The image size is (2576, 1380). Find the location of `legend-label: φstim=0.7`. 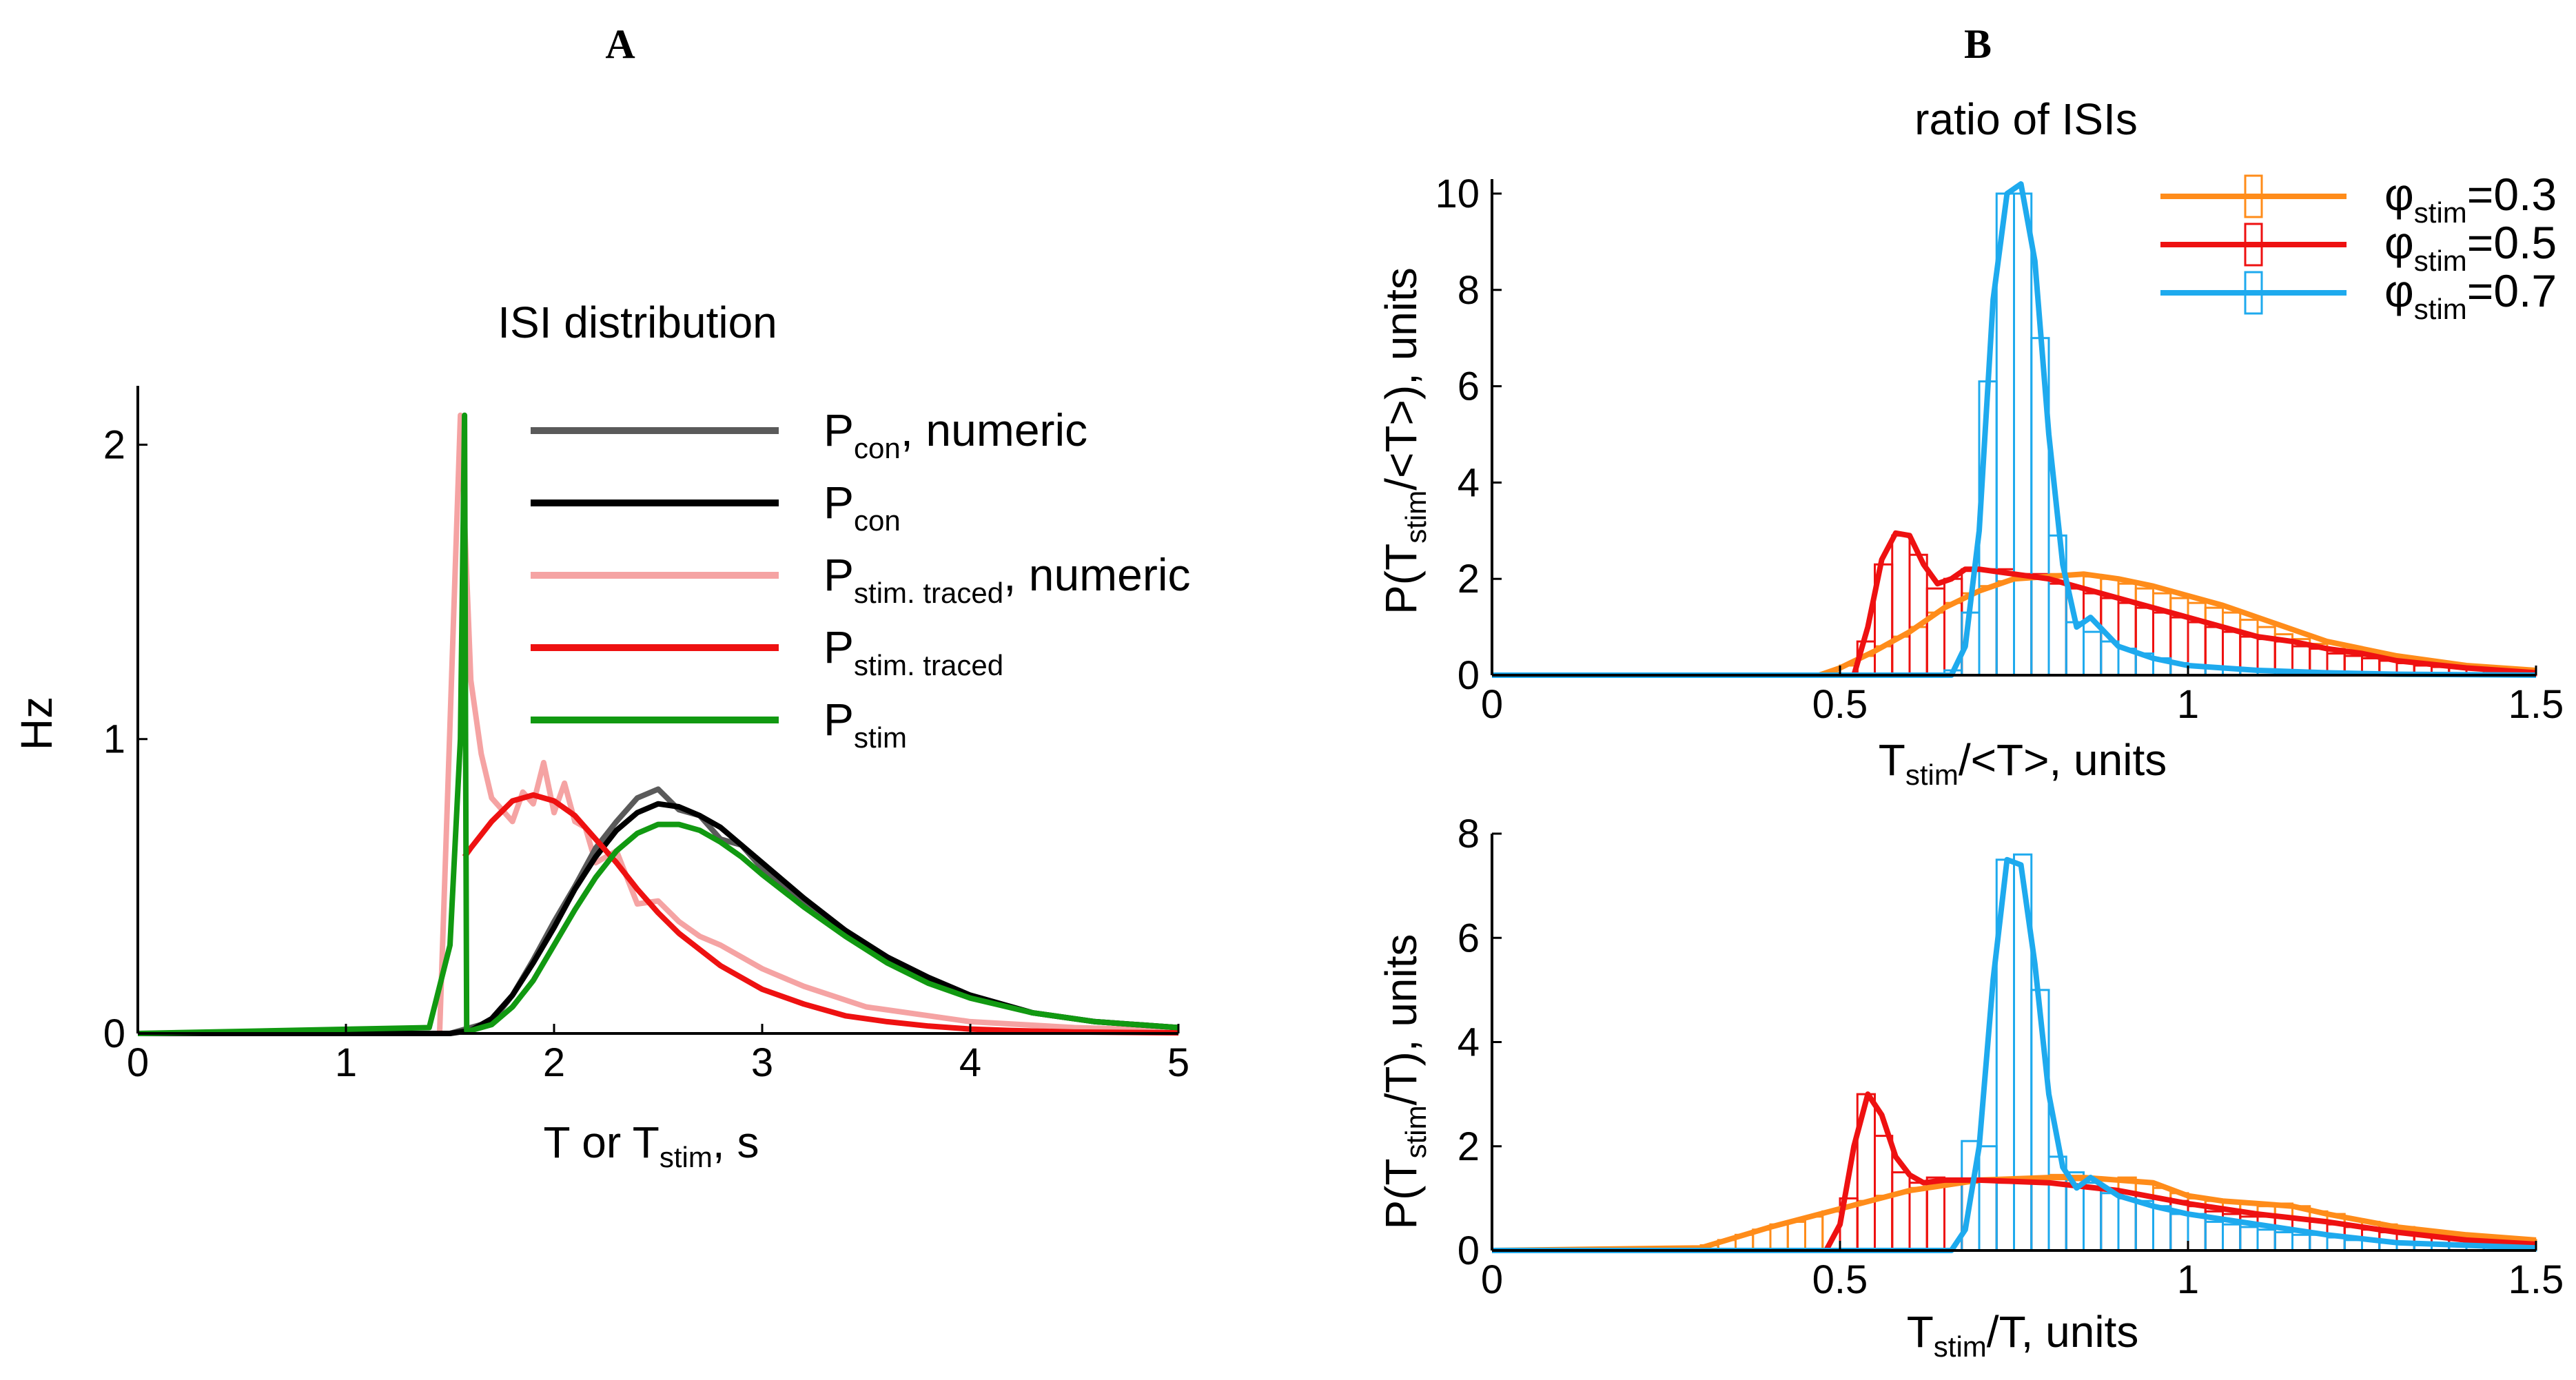

legend-label: φstim=0.7 is located at coordinates (2470, 295).